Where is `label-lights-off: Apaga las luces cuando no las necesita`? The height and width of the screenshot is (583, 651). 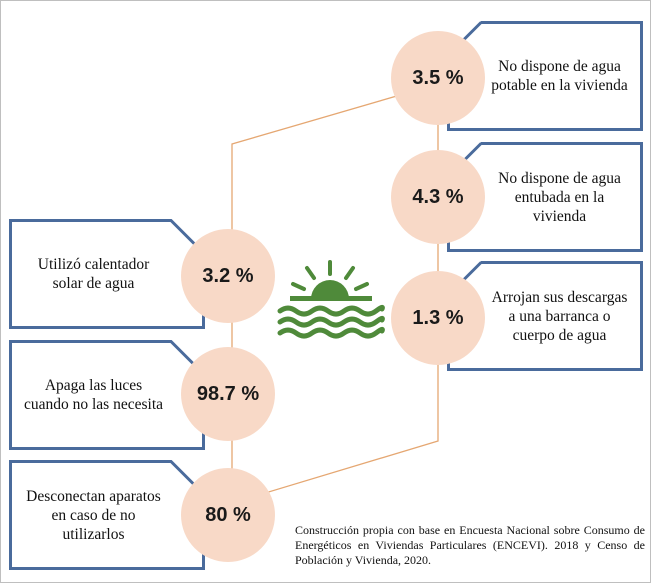
label-lights-off: Apaga las luces cuando no las necesita is located at coordinates (93, 395).